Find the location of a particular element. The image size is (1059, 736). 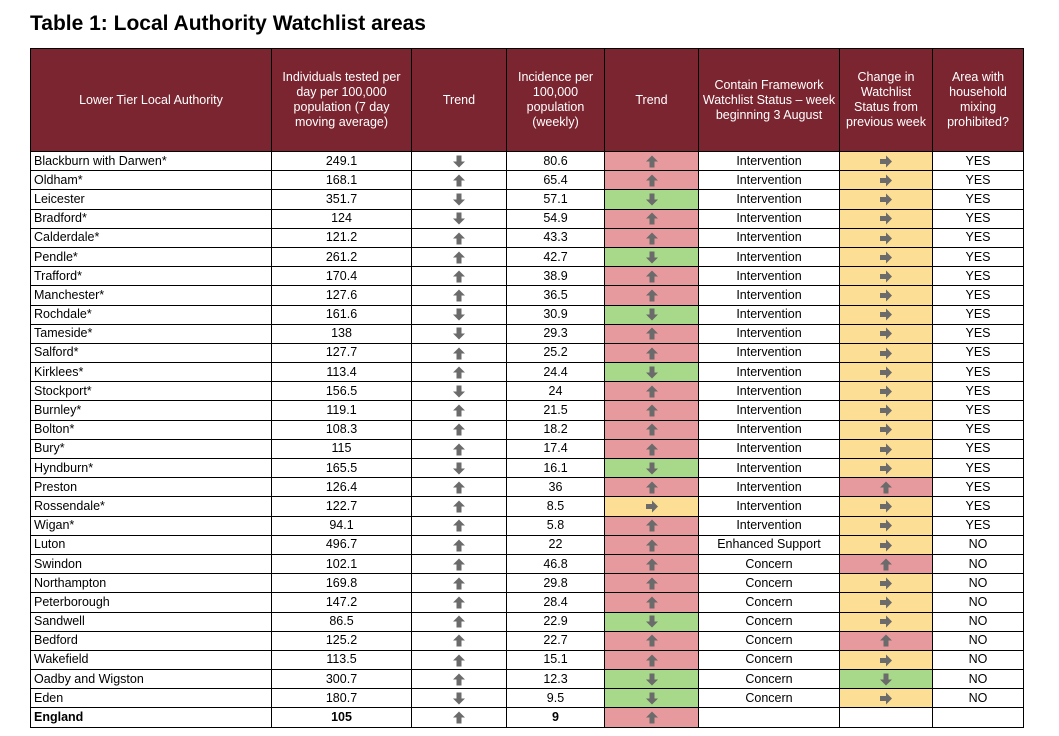

authority-name-cell: Sandwell is located at coordinates (151, 621).